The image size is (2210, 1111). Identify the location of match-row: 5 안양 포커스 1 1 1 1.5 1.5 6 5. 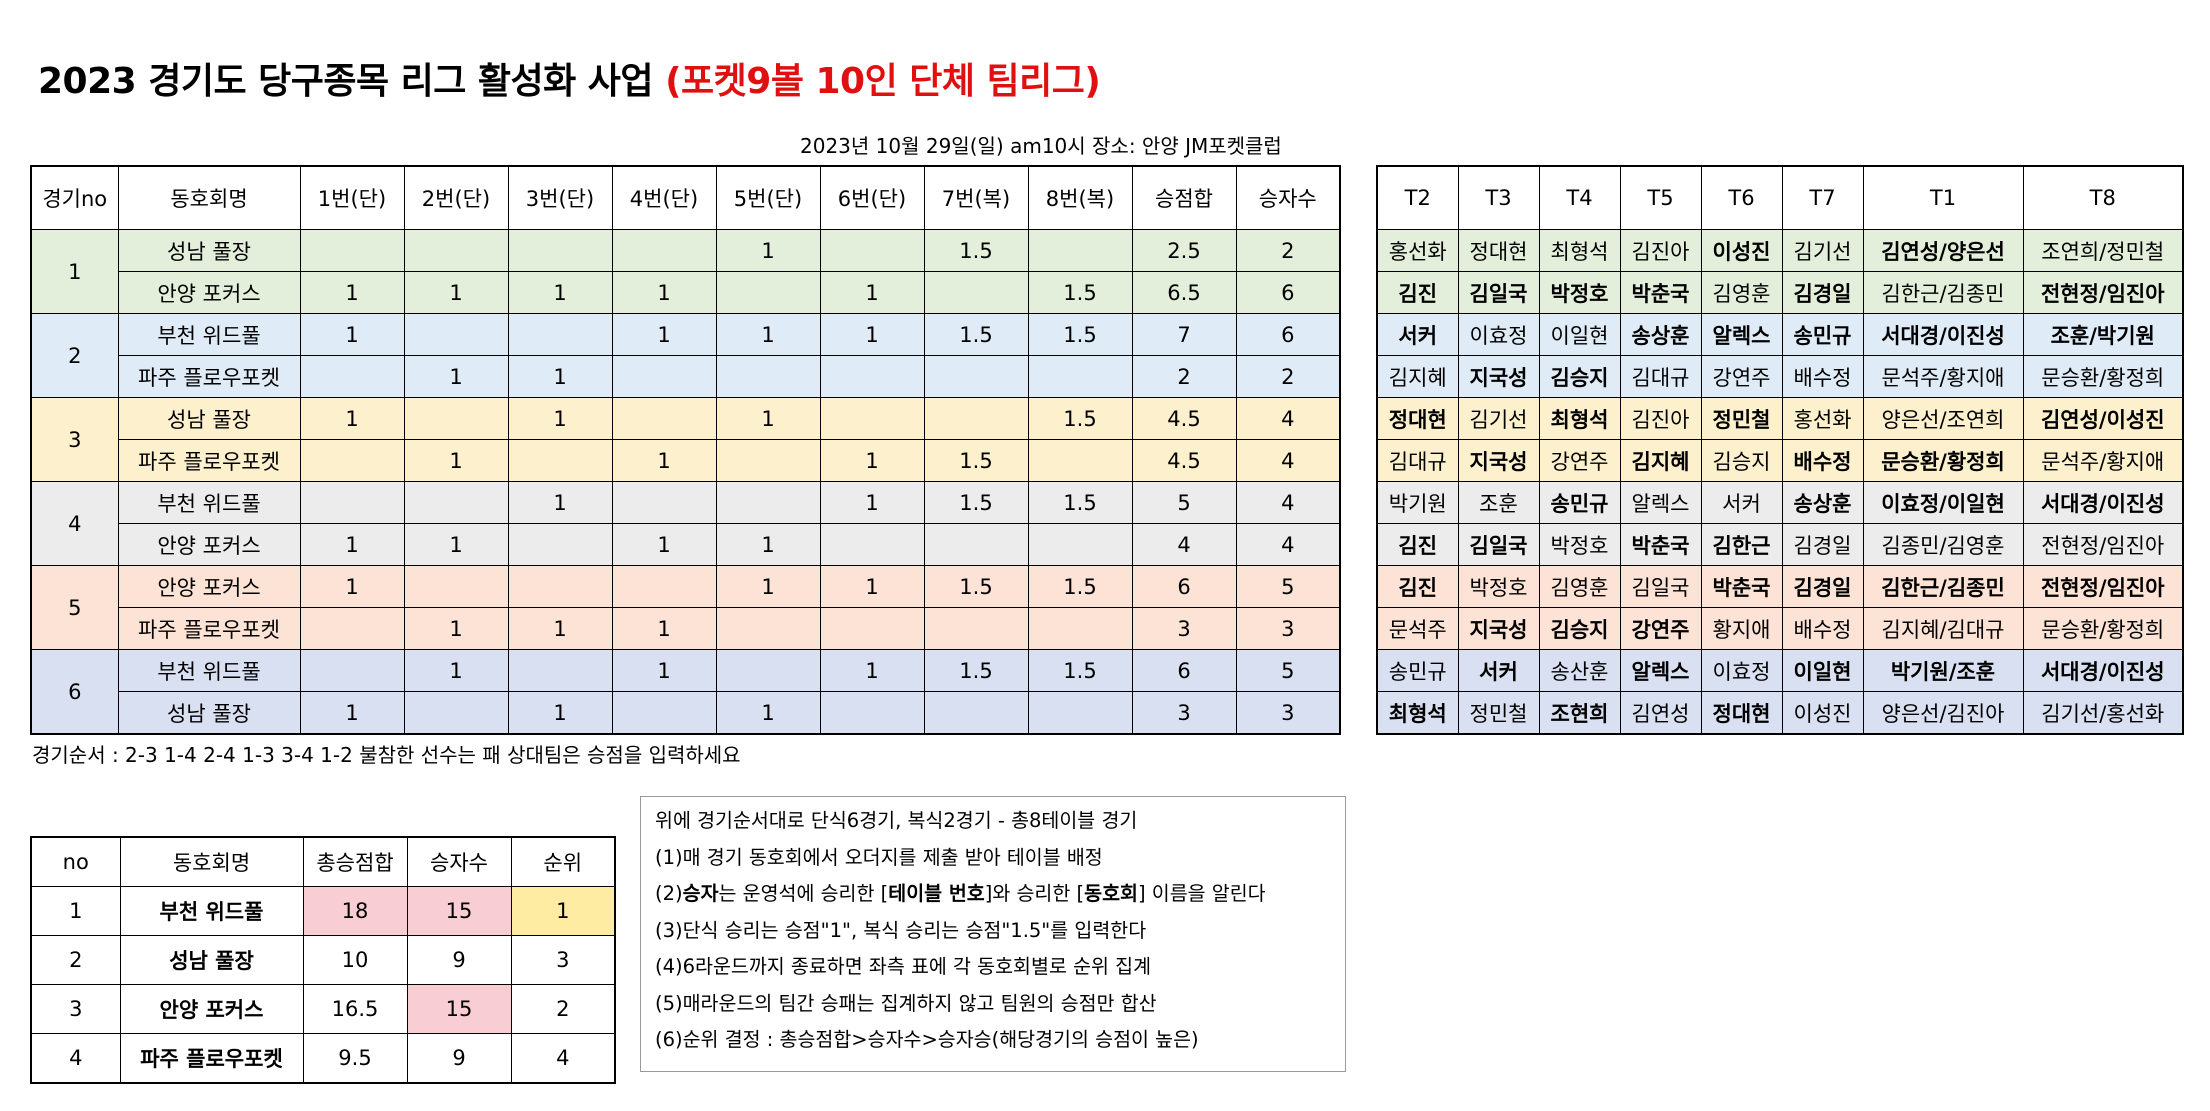
(685, 607).